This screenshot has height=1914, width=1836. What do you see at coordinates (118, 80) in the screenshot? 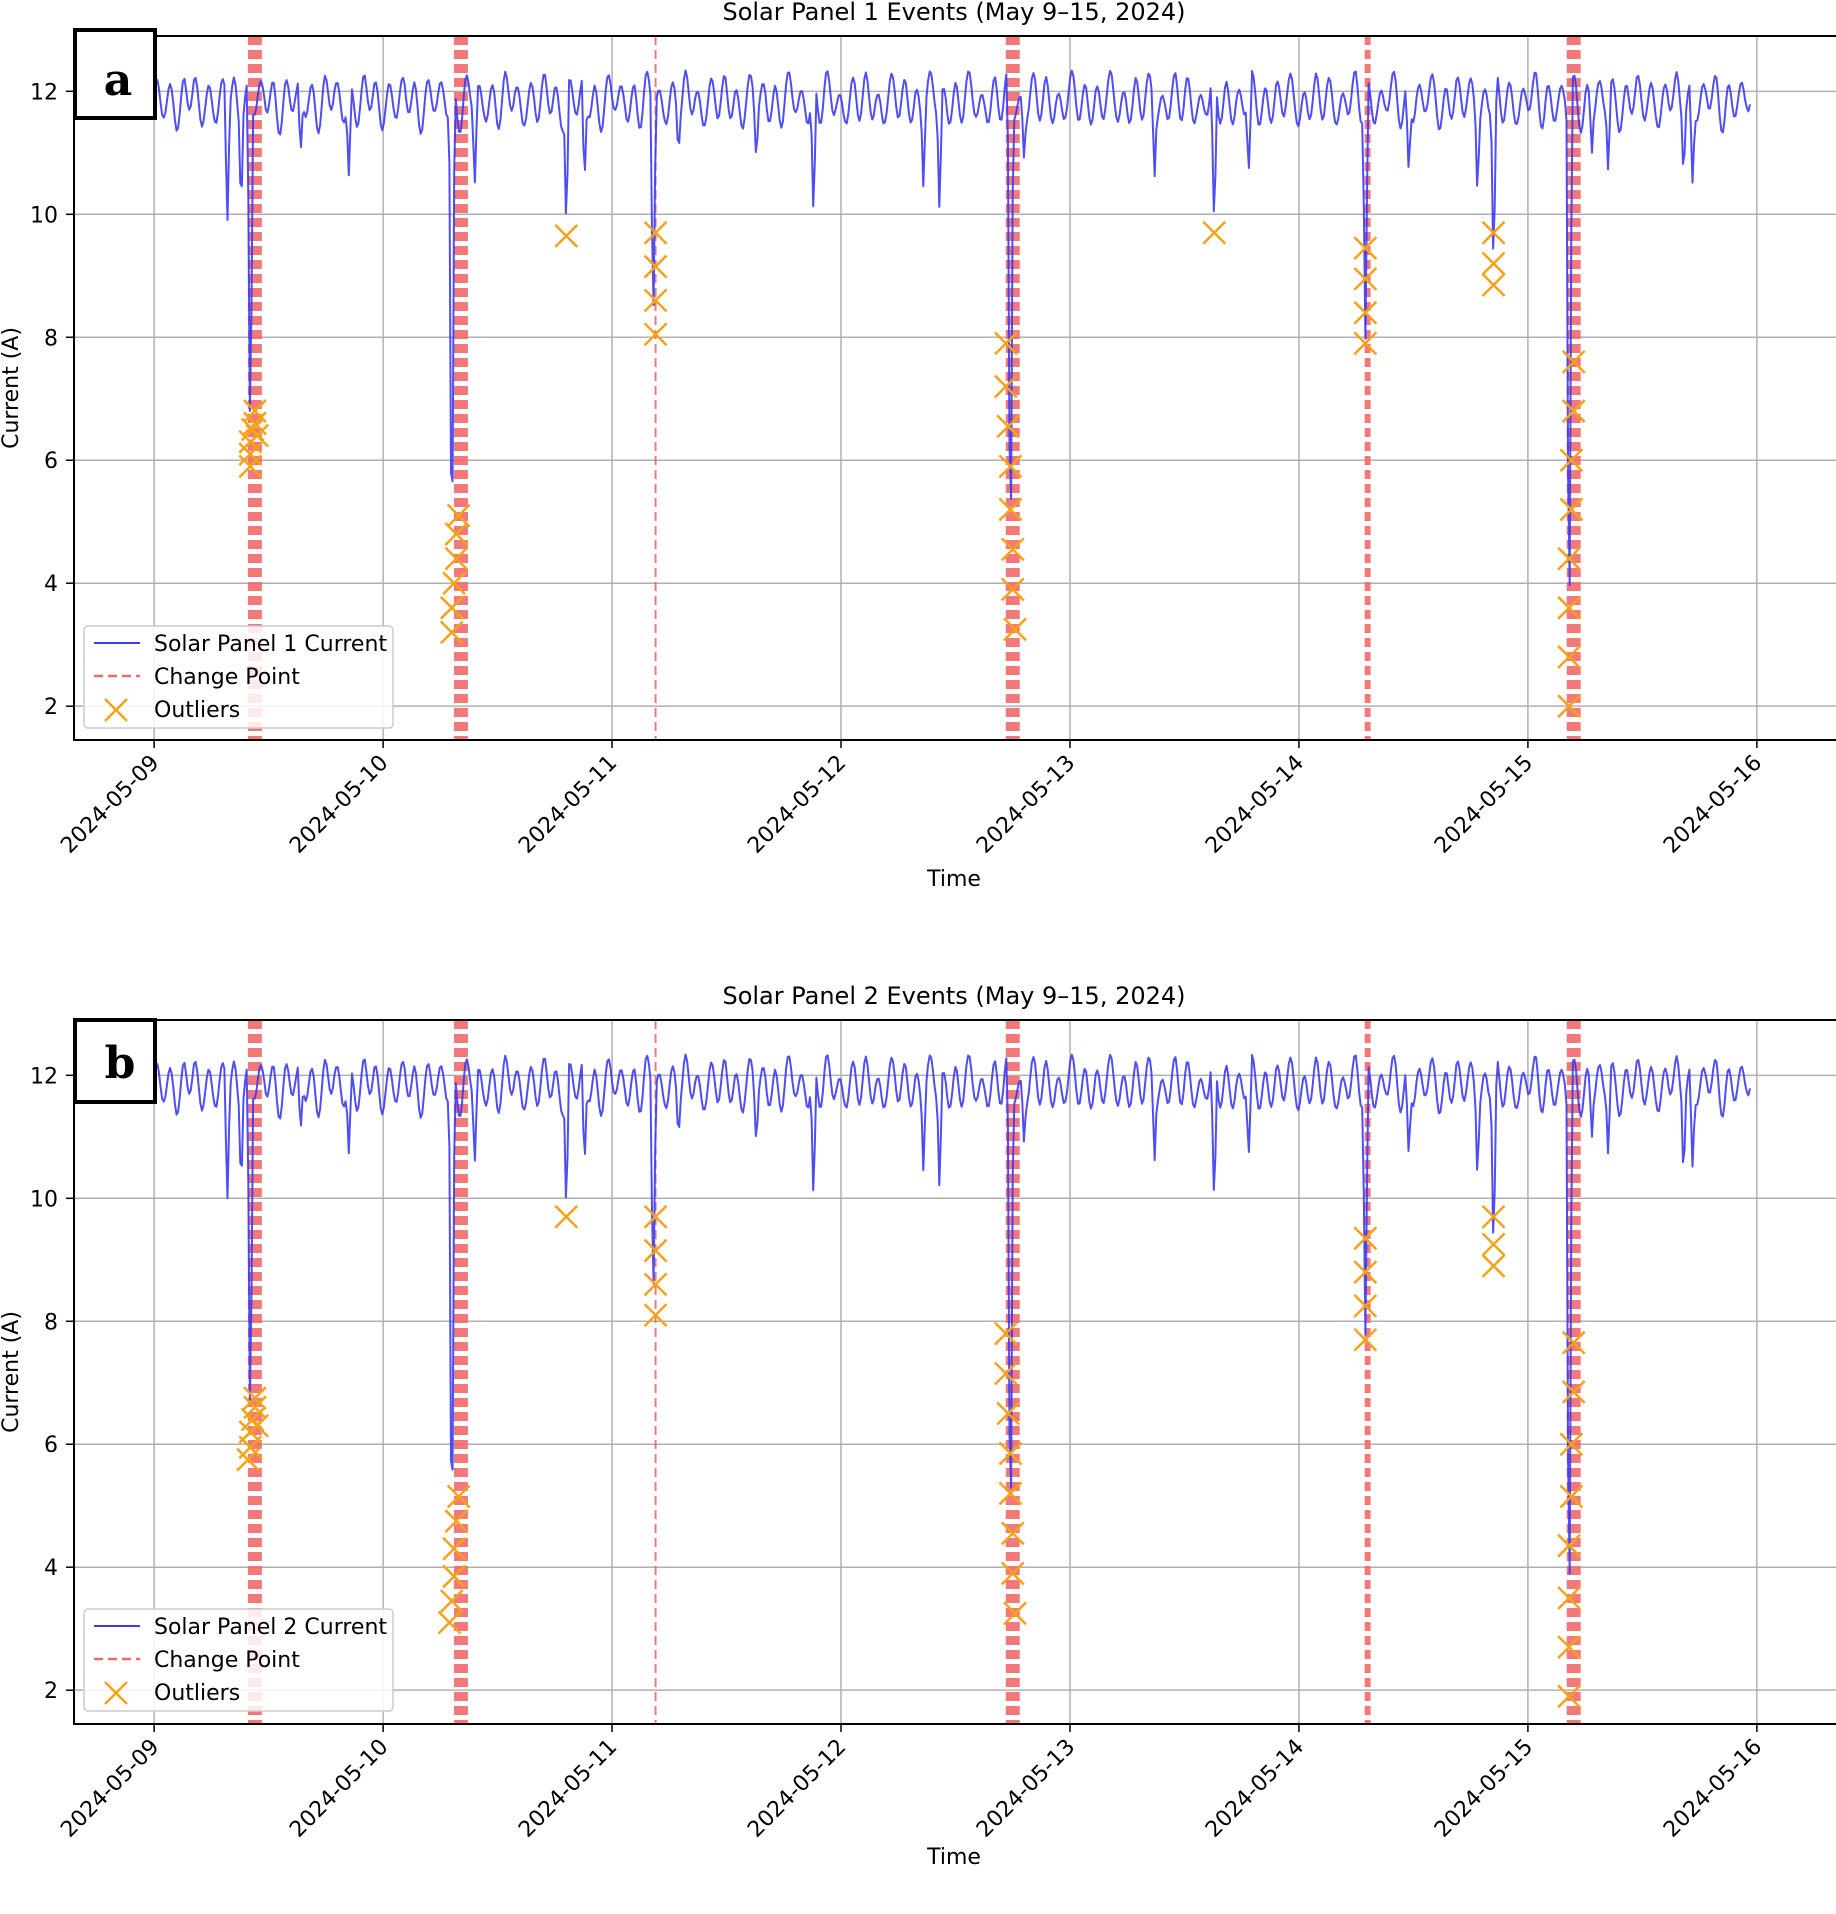
I see `panel-label: a` at bounding box center [118, 80].